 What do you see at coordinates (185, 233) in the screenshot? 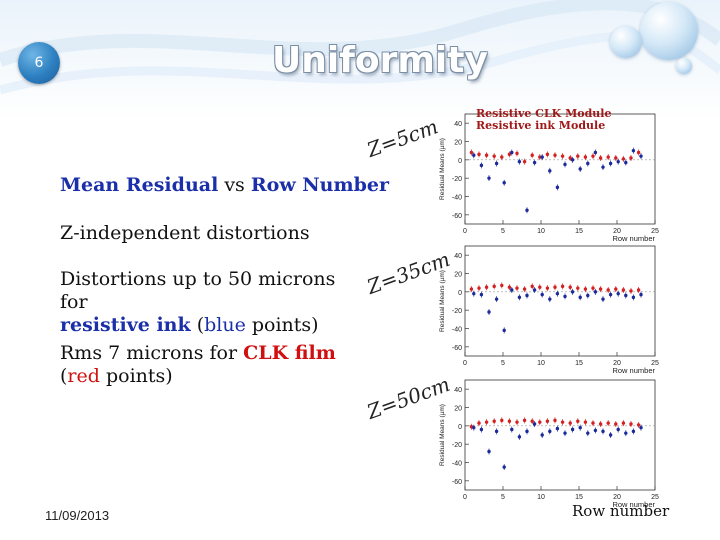
I see `z-independent-text: Z-independent distortions` at bounding box center [185, 233].